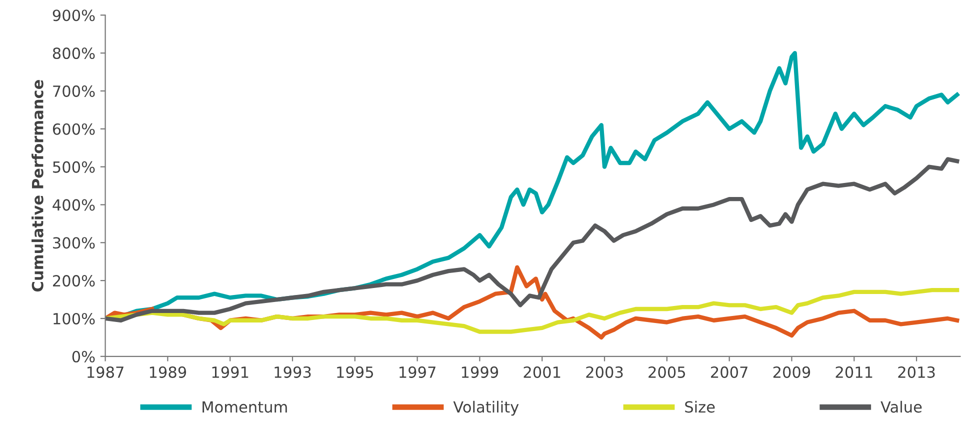  I want to click on y-tick-label: 600%, so click(73, 129).